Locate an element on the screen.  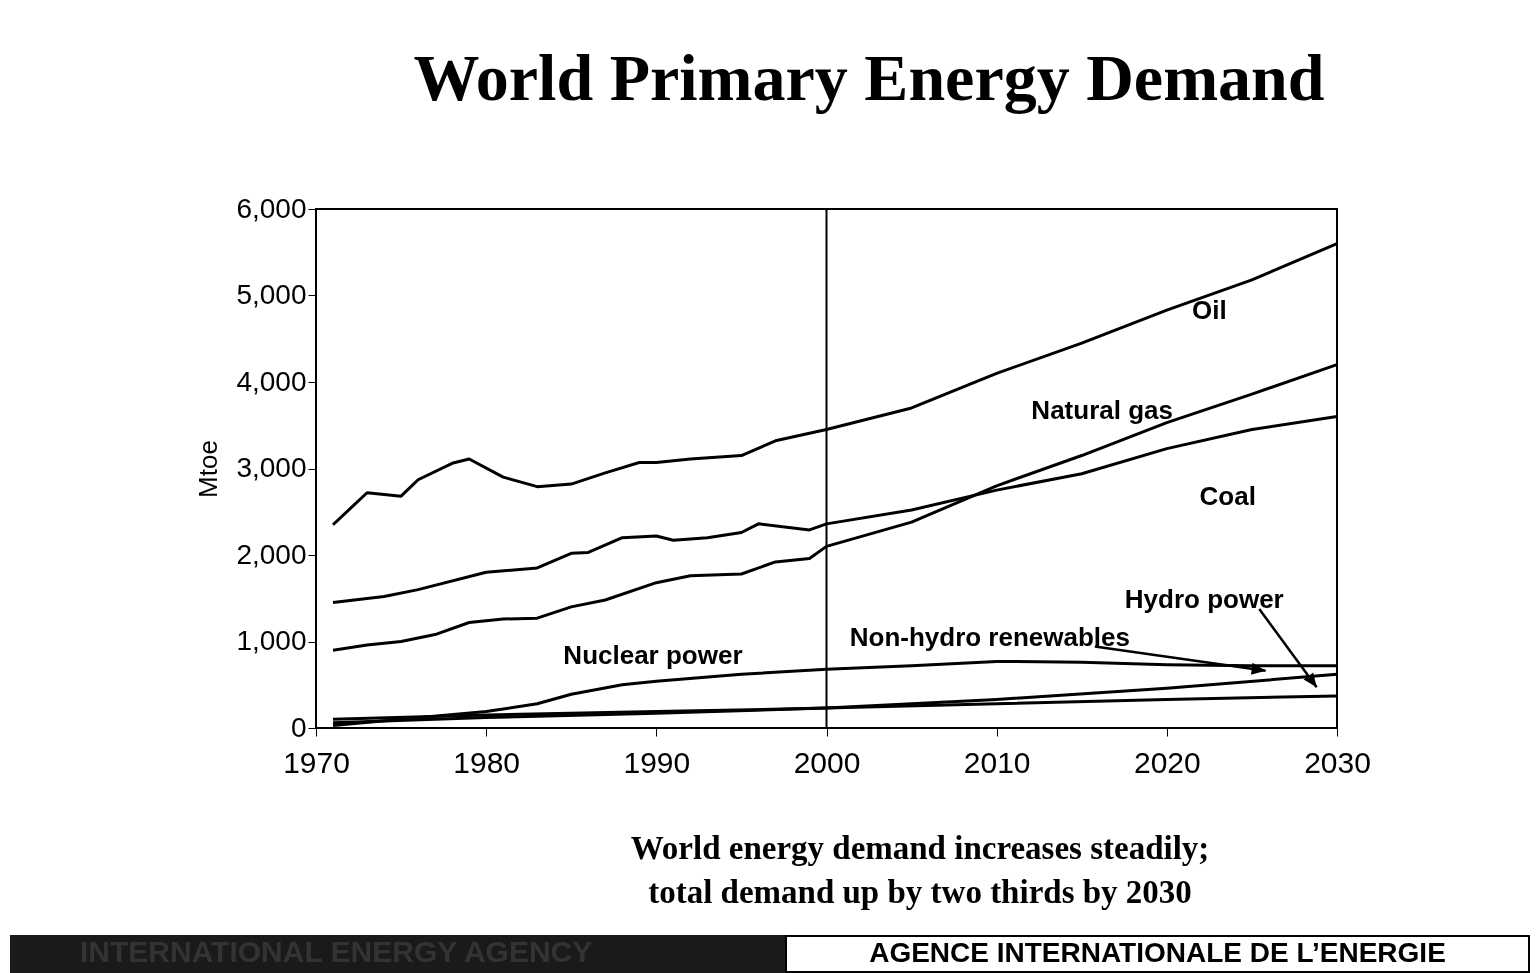
y-axis-title: Mtoe is located at coordinates (208, 469).